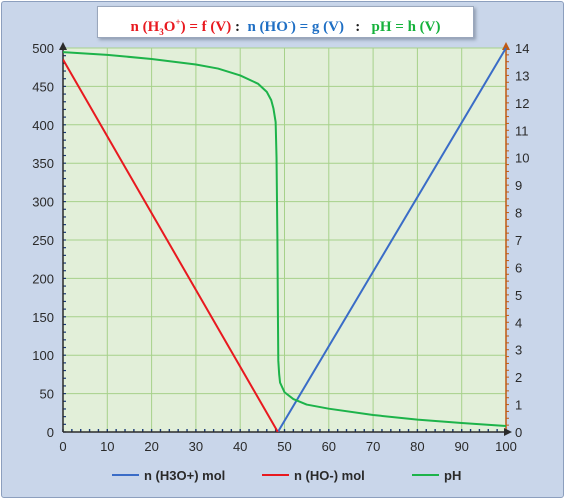 The image size is (567, 501). I want to click on legend-label-0: n (H3O+) mol, so click(184, 475).